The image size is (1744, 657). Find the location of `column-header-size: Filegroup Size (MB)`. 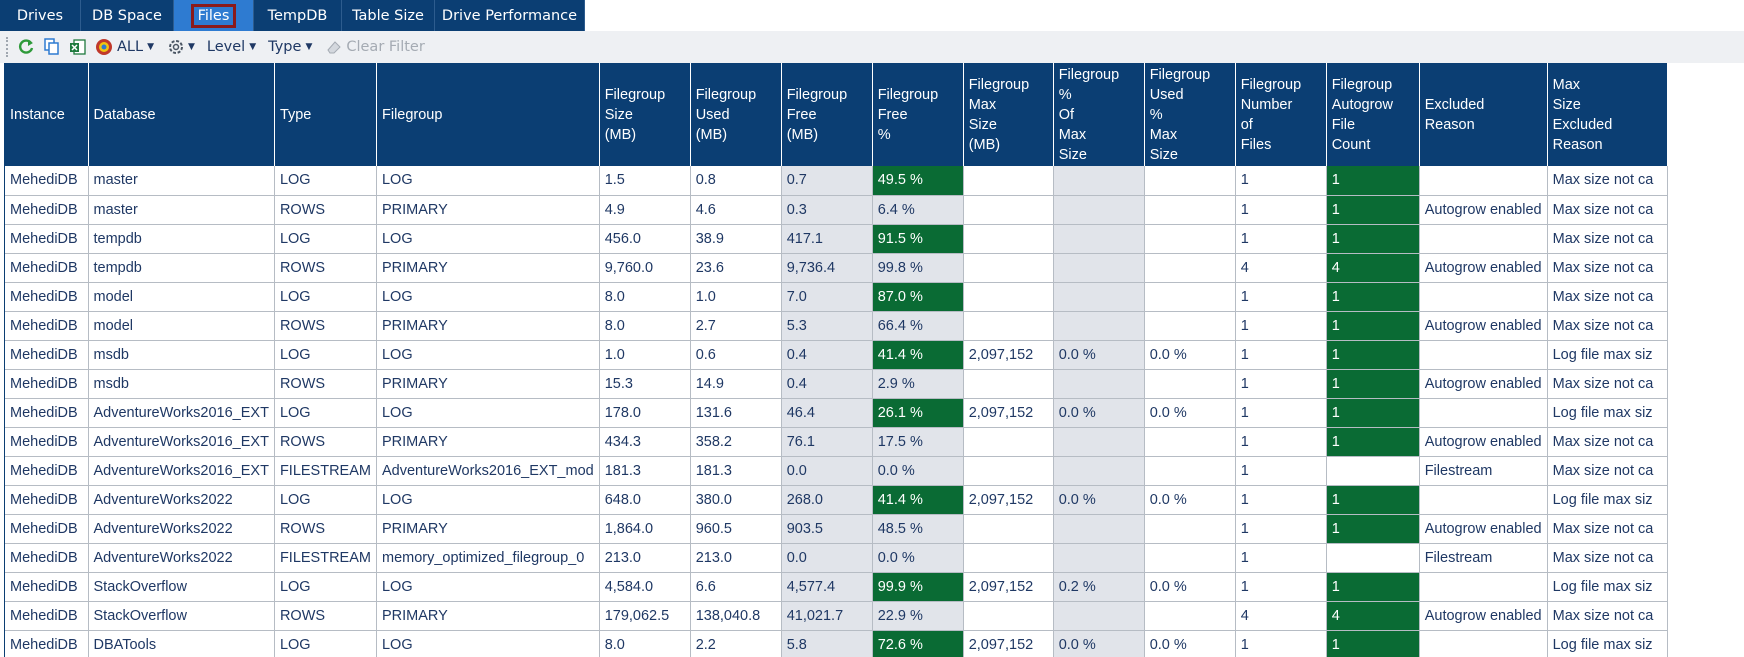

column-header-size: Filegroup Size (MB) is located at coordinates (645, 114).